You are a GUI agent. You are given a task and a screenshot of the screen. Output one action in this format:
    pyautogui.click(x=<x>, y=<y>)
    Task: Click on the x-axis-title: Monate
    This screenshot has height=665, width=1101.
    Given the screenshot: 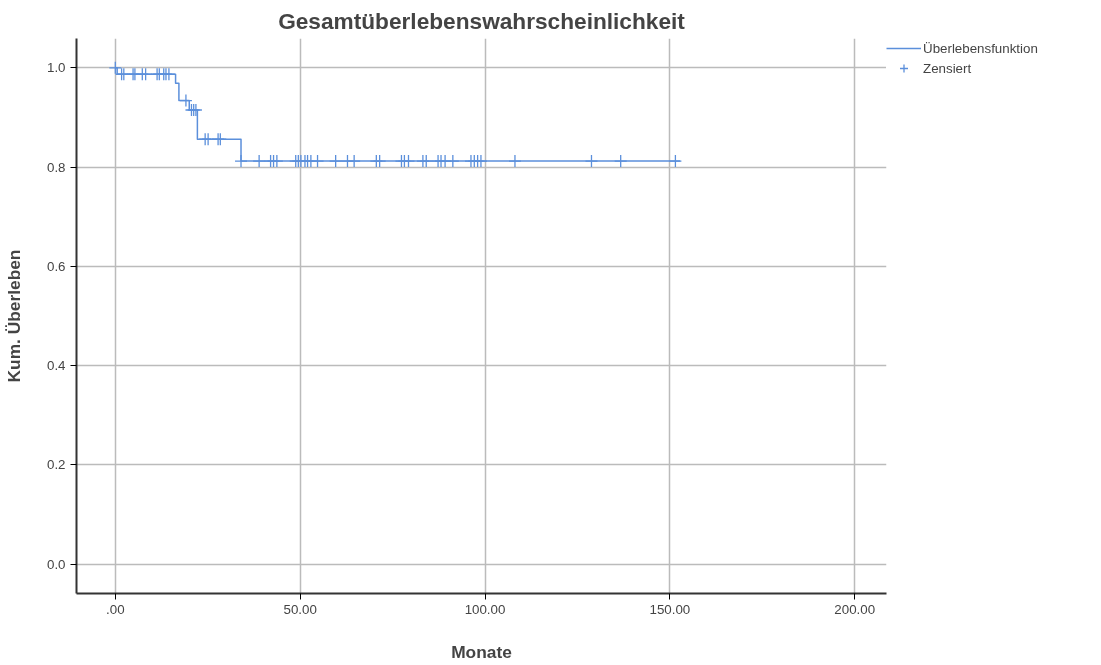 What is the action you would take?
    pyautogui.click(x=482, y=651)
    